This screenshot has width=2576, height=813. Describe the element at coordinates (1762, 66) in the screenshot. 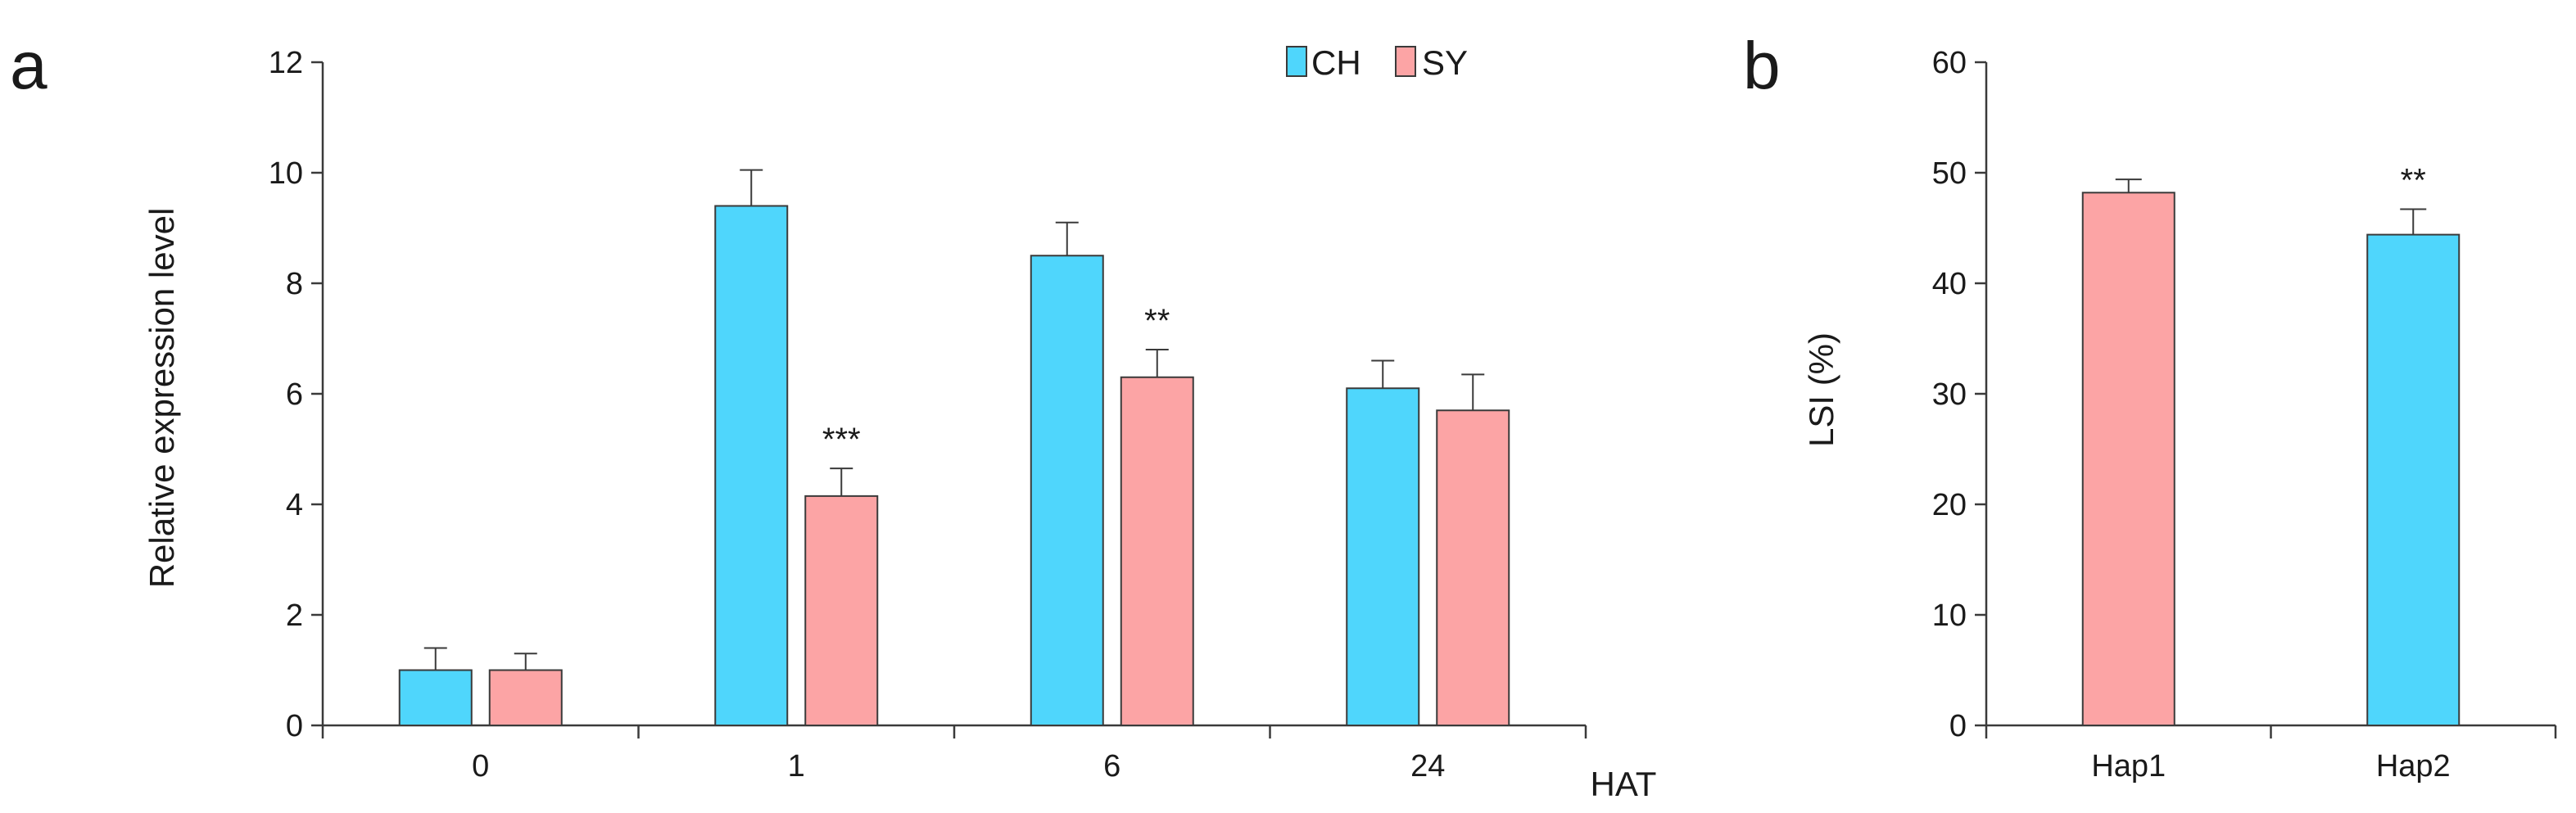

I see `panel-b-label: b` at that location.